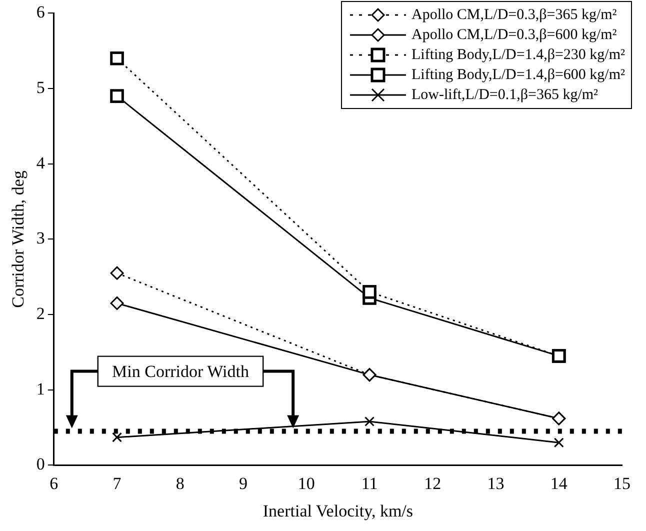 The height and width of the screenshot is (531, 646). What do you see at coordinates (518, 75) in the screenshot?
I see `legend-label: Lifting Body,L/D=1.4,β=600 kg/m²` at bounding box center [518, 75].